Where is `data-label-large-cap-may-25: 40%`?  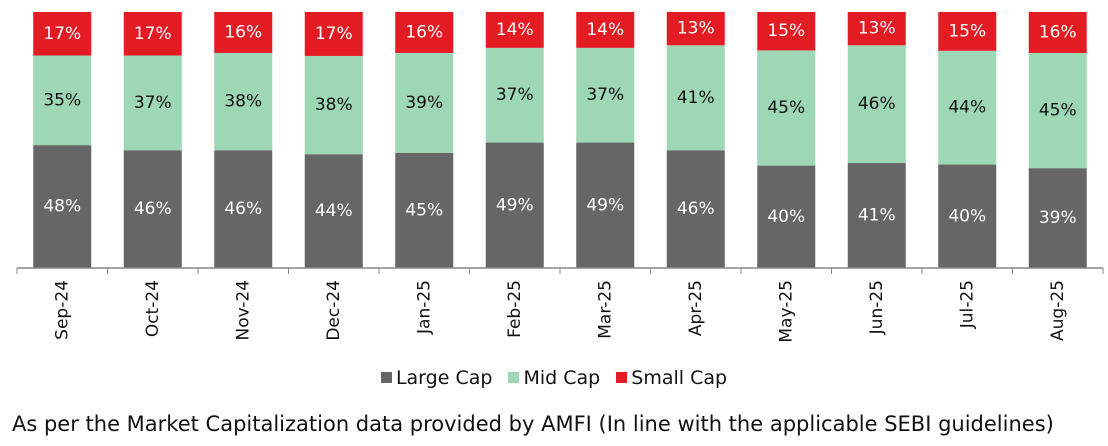
data-label-large-cap-may-25: 40% is located at coordinates (786, 217).